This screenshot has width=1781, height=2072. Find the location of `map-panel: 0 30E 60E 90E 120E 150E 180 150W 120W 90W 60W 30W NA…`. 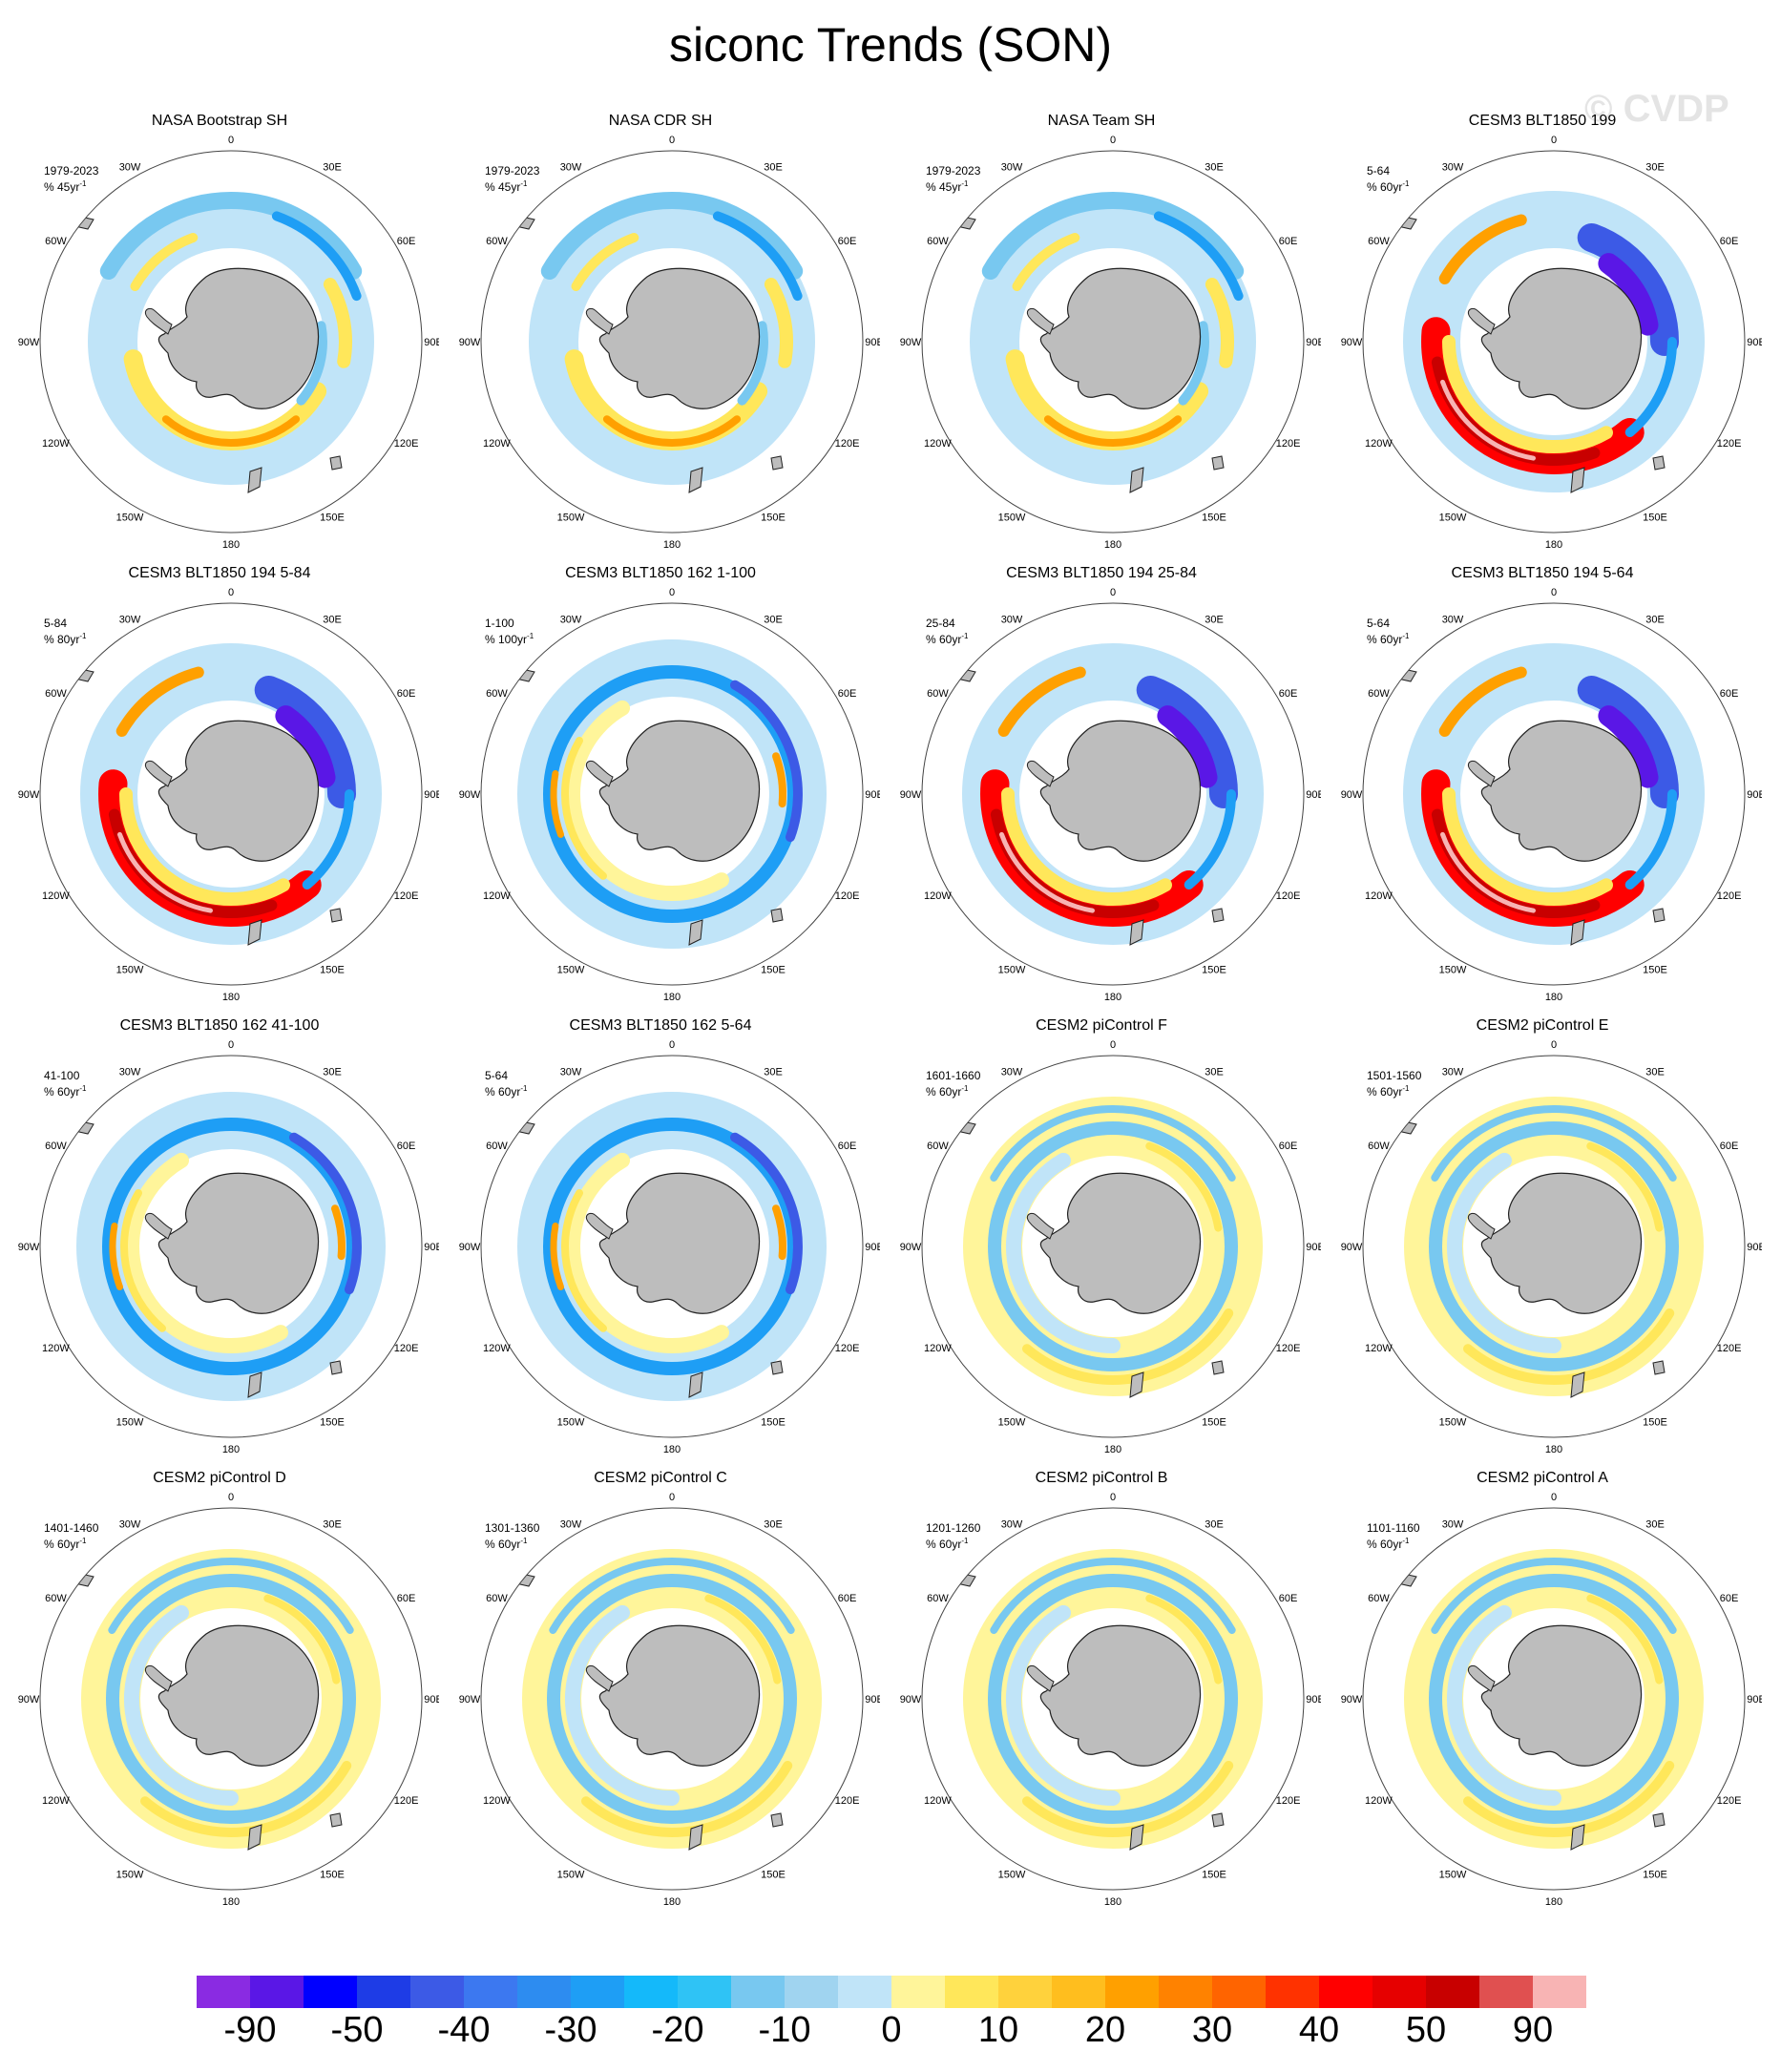

map-panel: 0 30E 60E 90E 120E 150E 180 150W 120W 90W 60W 30W NA… is located at coordinates (219, 337).